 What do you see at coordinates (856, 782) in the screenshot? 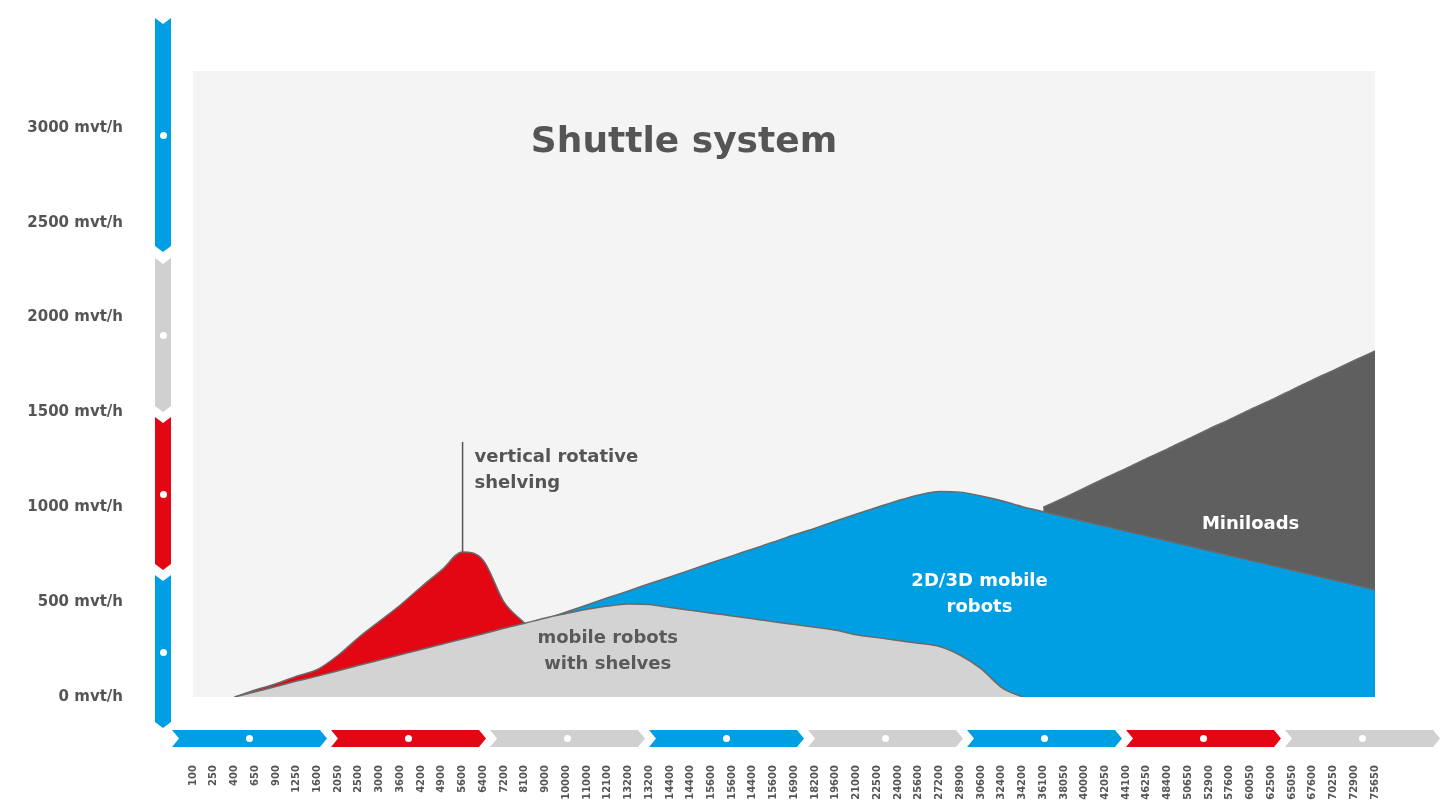
I see `x-tick-label: 21000` at bounding box center [856, 782].